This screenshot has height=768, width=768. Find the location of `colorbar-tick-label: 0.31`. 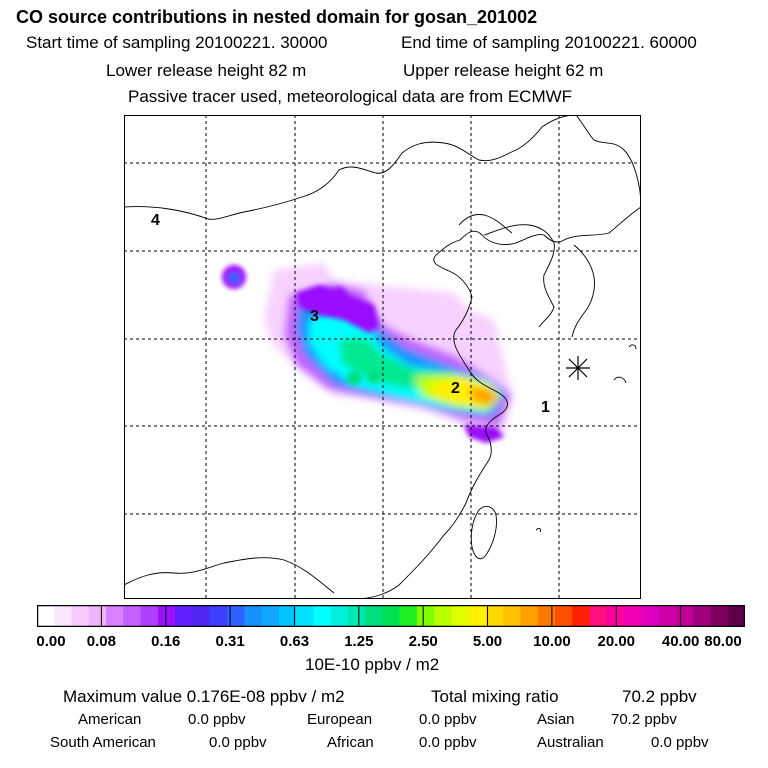

colorbar-tick-label: 0.31 is located at coordinates (230, 641).